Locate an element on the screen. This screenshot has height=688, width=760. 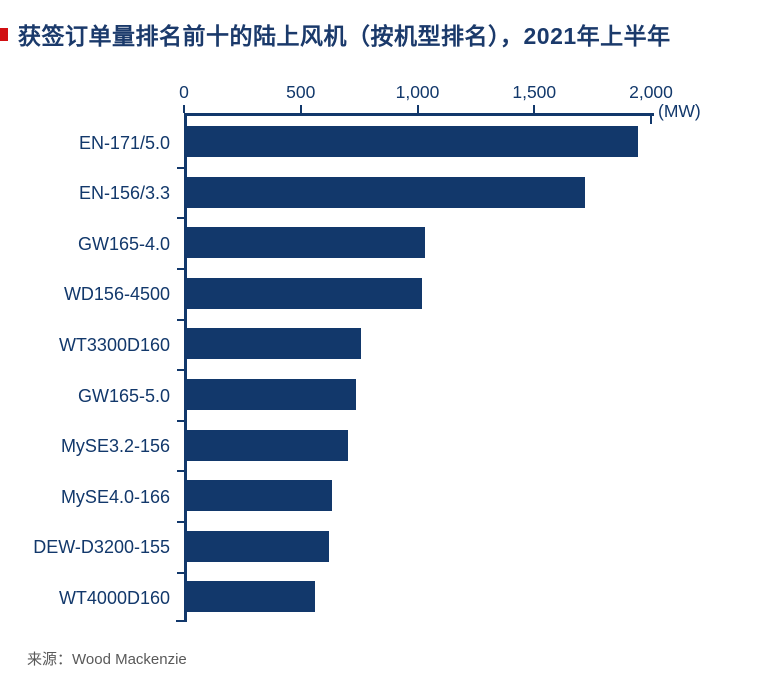
x-axis-line is located at coordinates (419, 114).